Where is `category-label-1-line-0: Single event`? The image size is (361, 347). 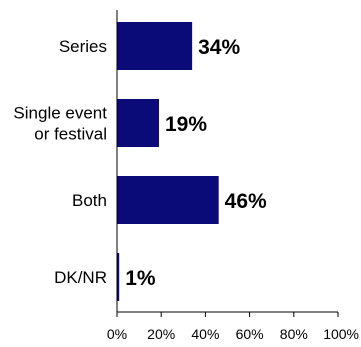
category-label-1-line-0: Single event is located at coordinates (60, 113).